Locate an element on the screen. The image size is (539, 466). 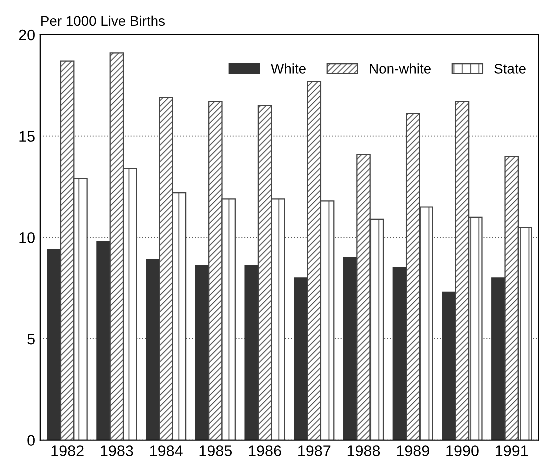
x-tick-label: 1987 is located at coordinates (314, 451).